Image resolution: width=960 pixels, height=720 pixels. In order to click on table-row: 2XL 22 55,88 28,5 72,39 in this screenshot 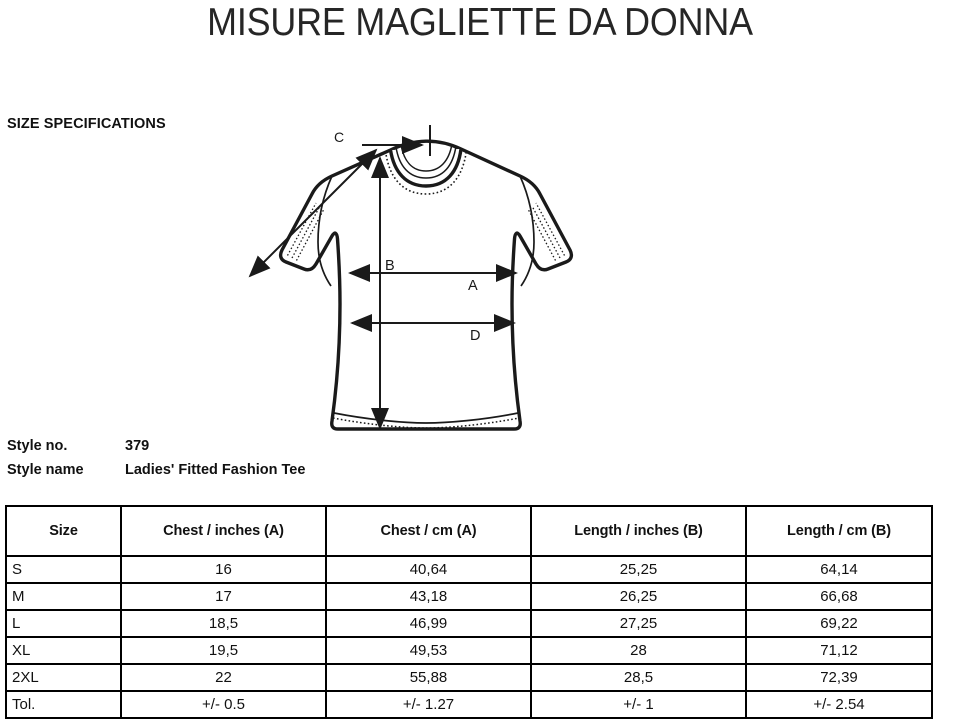, I will do `click(469, 677)`.